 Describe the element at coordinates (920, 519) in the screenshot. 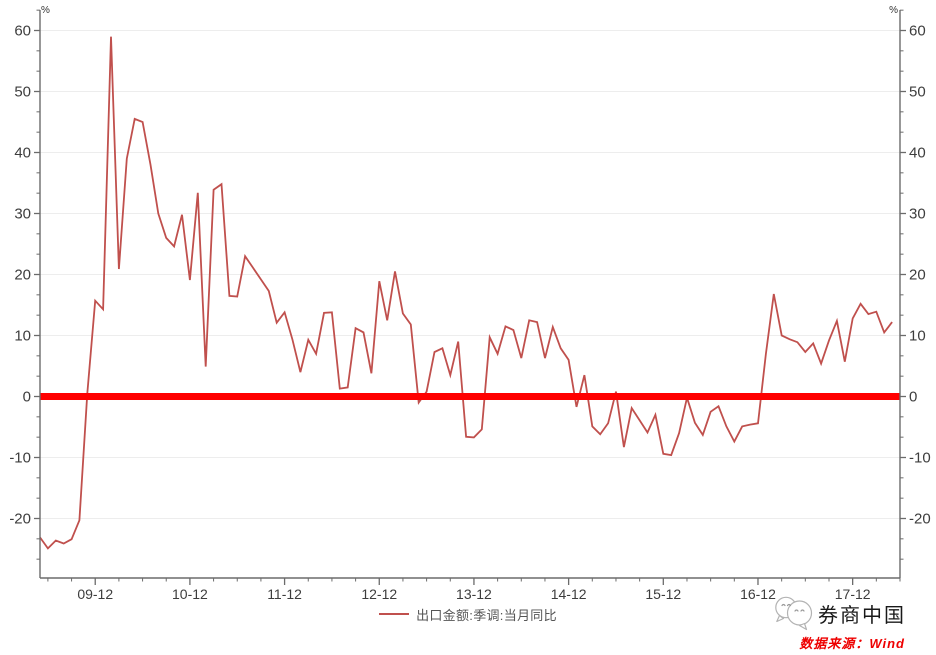

I see `y-axis-label-right: -20` at that location.